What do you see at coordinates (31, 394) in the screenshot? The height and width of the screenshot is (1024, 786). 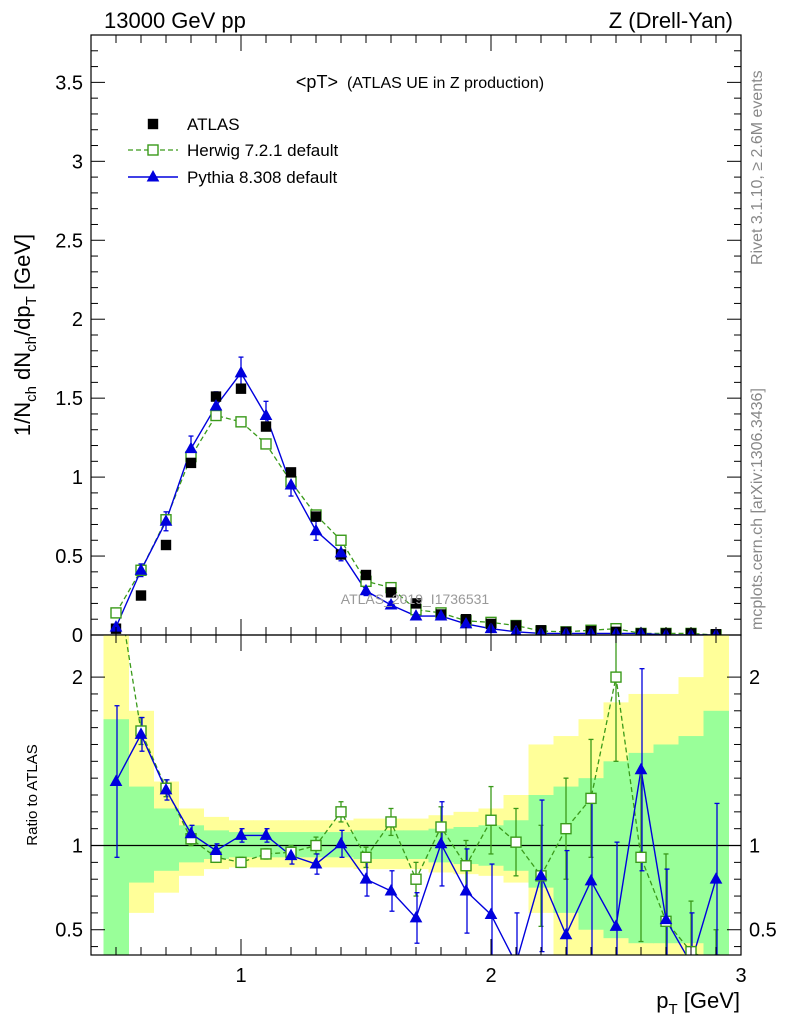 I see `ylabel-sub1: ch` at bounding box center [31, 394].